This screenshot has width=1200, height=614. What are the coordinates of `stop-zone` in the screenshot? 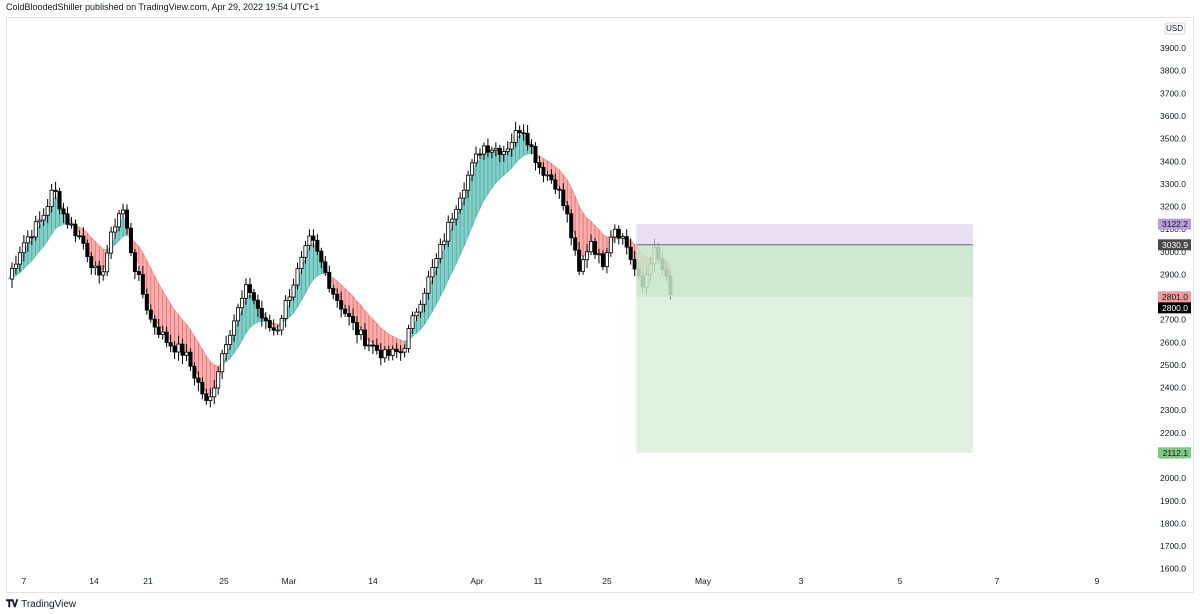 It's located at (804, 234).